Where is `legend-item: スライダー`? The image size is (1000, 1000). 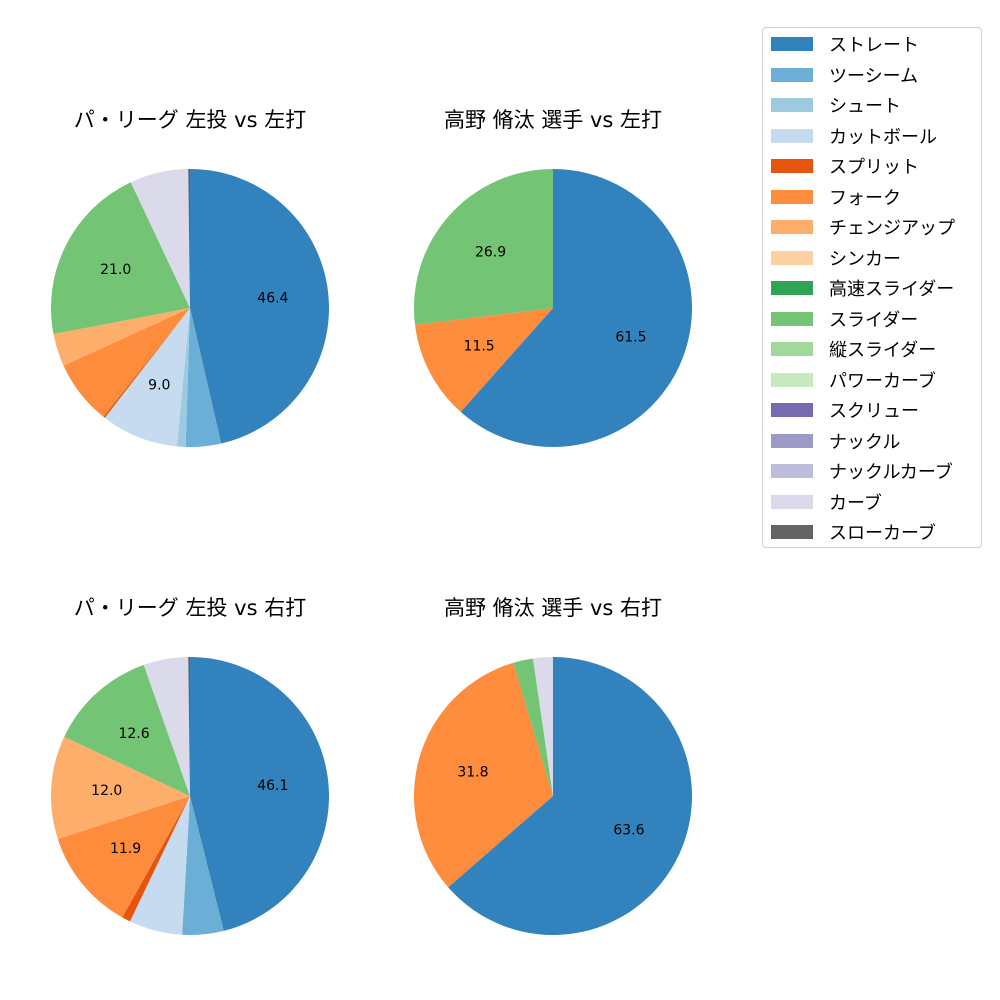 legend-item: スライダー is located at coordinates (845, 320).